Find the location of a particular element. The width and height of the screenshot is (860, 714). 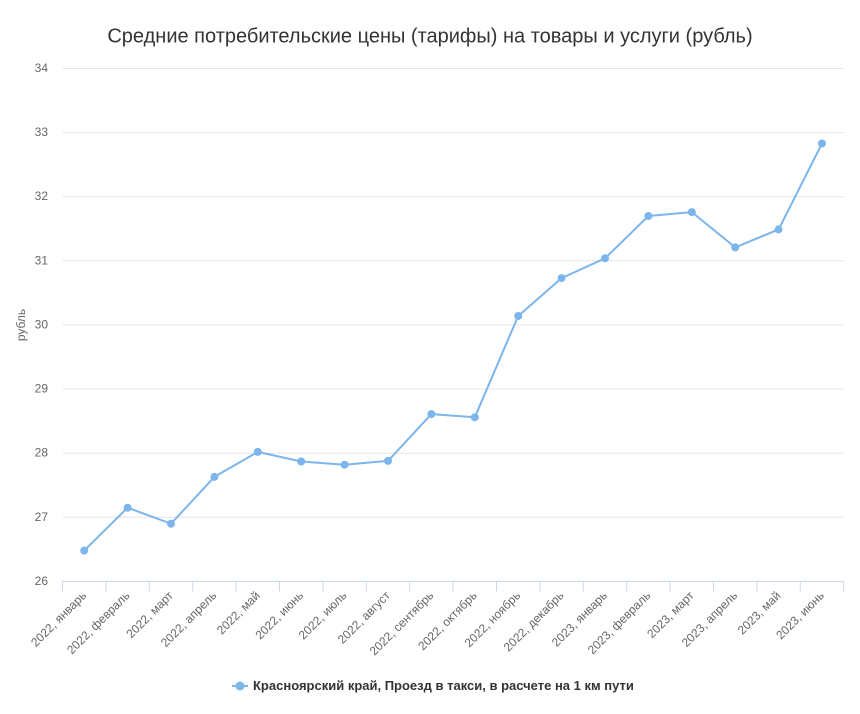

svg-text: рубль is located at coordinates (21, 325).